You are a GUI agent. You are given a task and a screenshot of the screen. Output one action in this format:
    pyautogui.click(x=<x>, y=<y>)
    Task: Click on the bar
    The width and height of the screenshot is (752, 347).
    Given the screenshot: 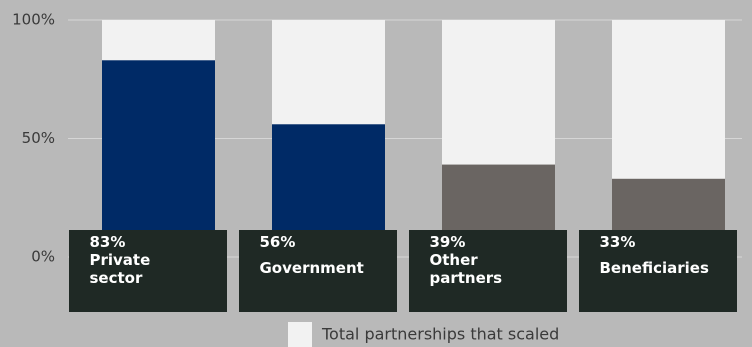 What is the action you would take?
    pyautogui.click(x=158, y=158)
    